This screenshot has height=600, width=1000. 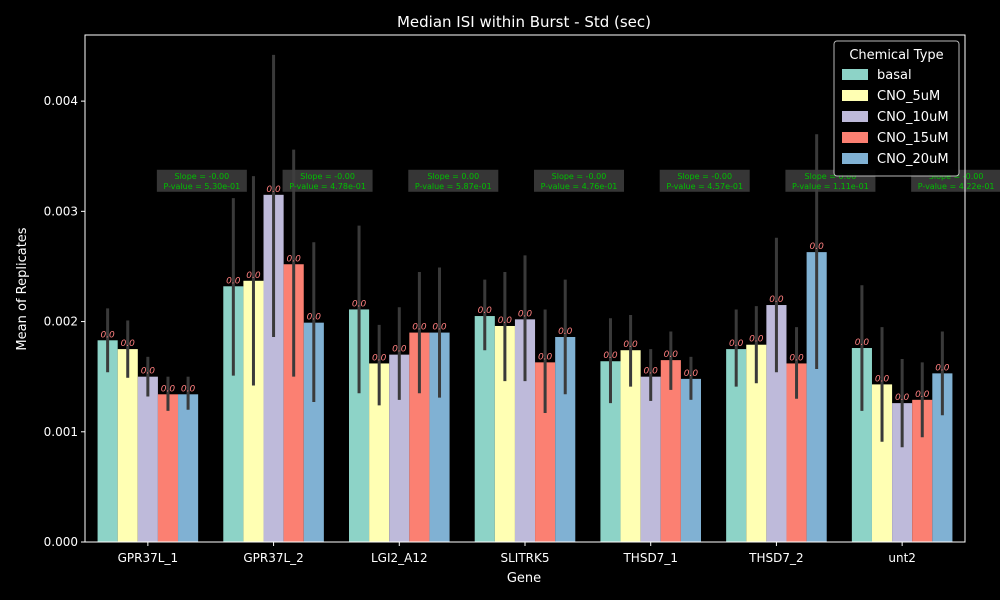 What do you see at coordinates (894, 75) in the screenshot?
I see `legend-label: basal` at bounding box center [894, 75].